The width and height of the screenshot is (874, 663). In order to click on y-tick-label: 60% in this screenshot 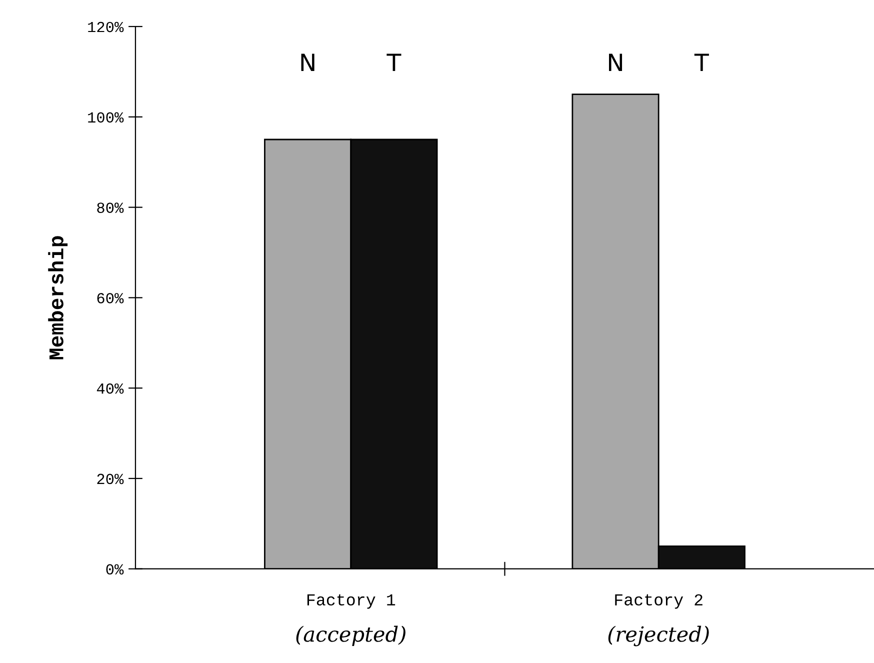, I will do `click(110, 298)`.